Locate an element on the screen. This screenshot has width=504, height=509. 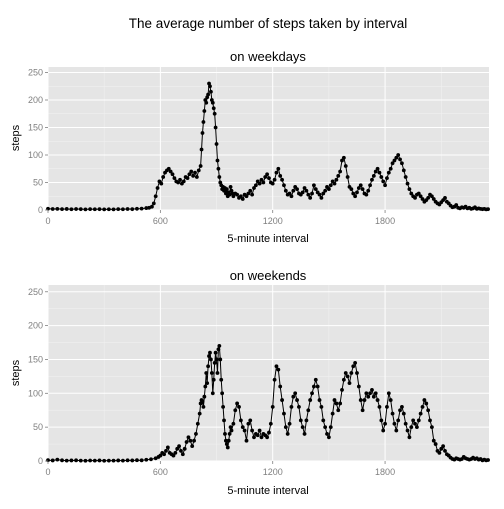
x-axis-title-weekends: 5-minute interval is located at coordinates (267, 491).